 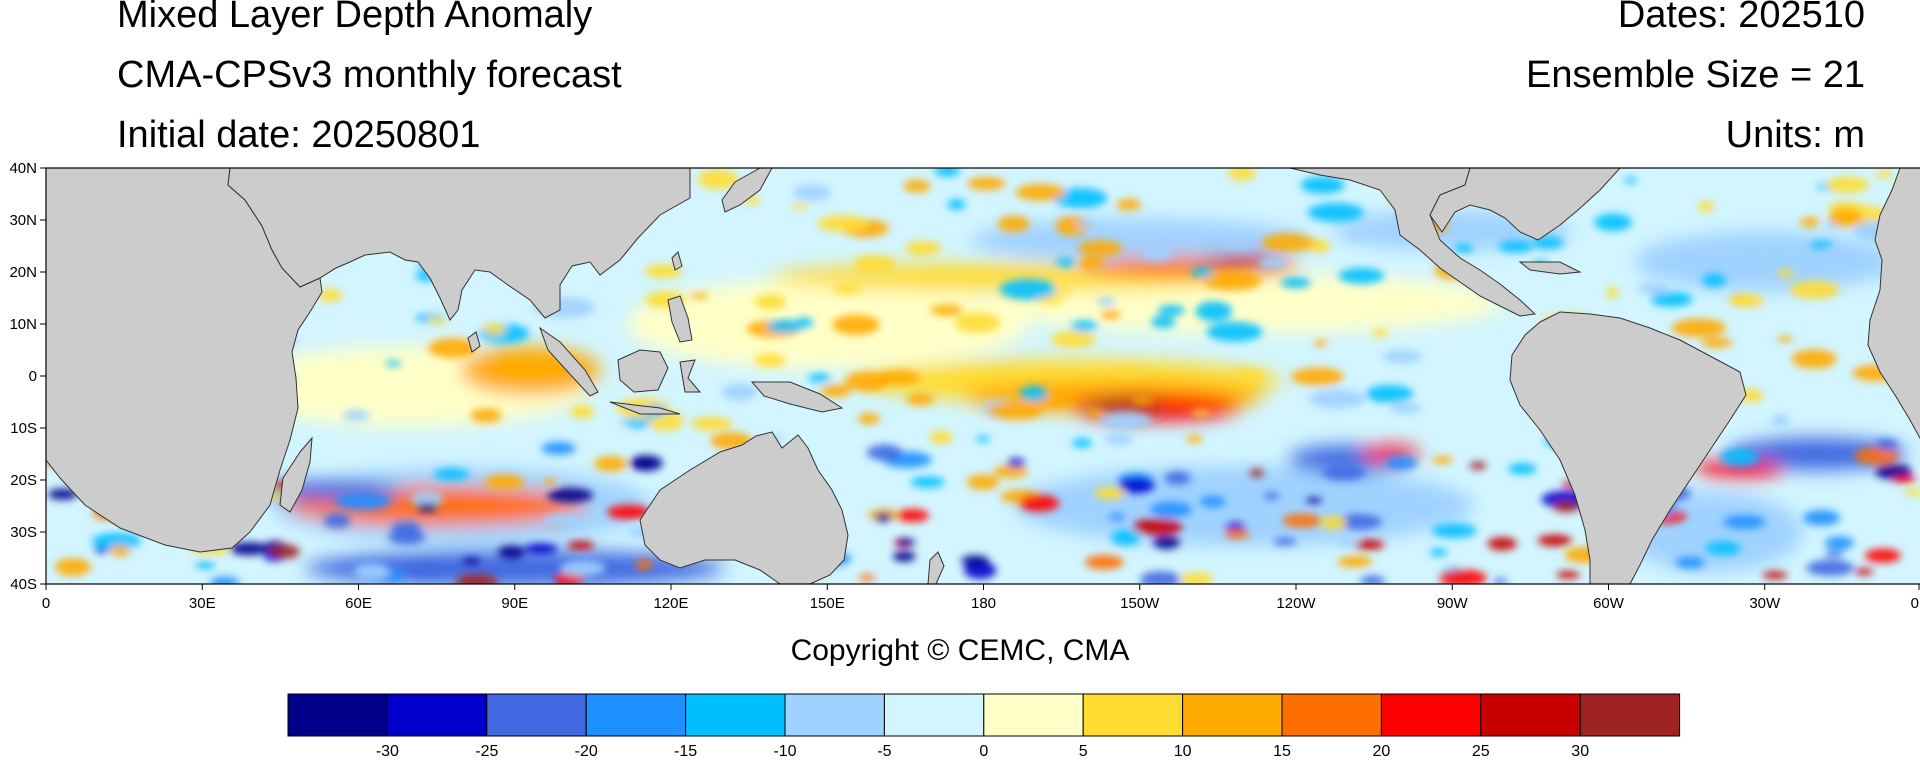 I want to click on colorbar-label: 15, so click(x=1282, y=751).